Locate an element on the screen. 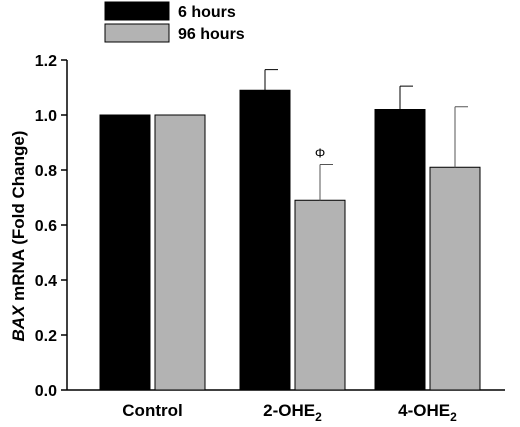  annotations: Φ is located at coordinates (320, 153).